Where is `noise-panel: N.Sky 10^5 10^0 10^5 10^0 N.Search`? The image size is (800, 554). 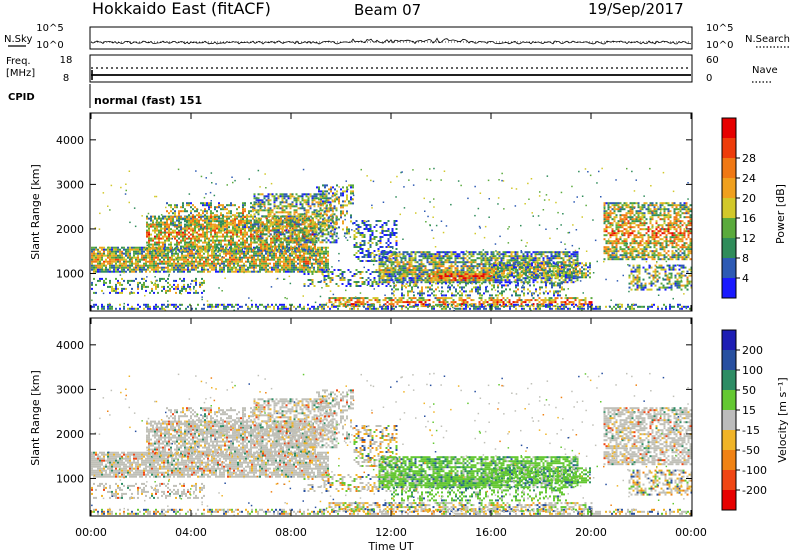
noise-panel: N.Sky 10^5 10^0 10^5 10^0 N.Search is located at coordinates (397, 37).